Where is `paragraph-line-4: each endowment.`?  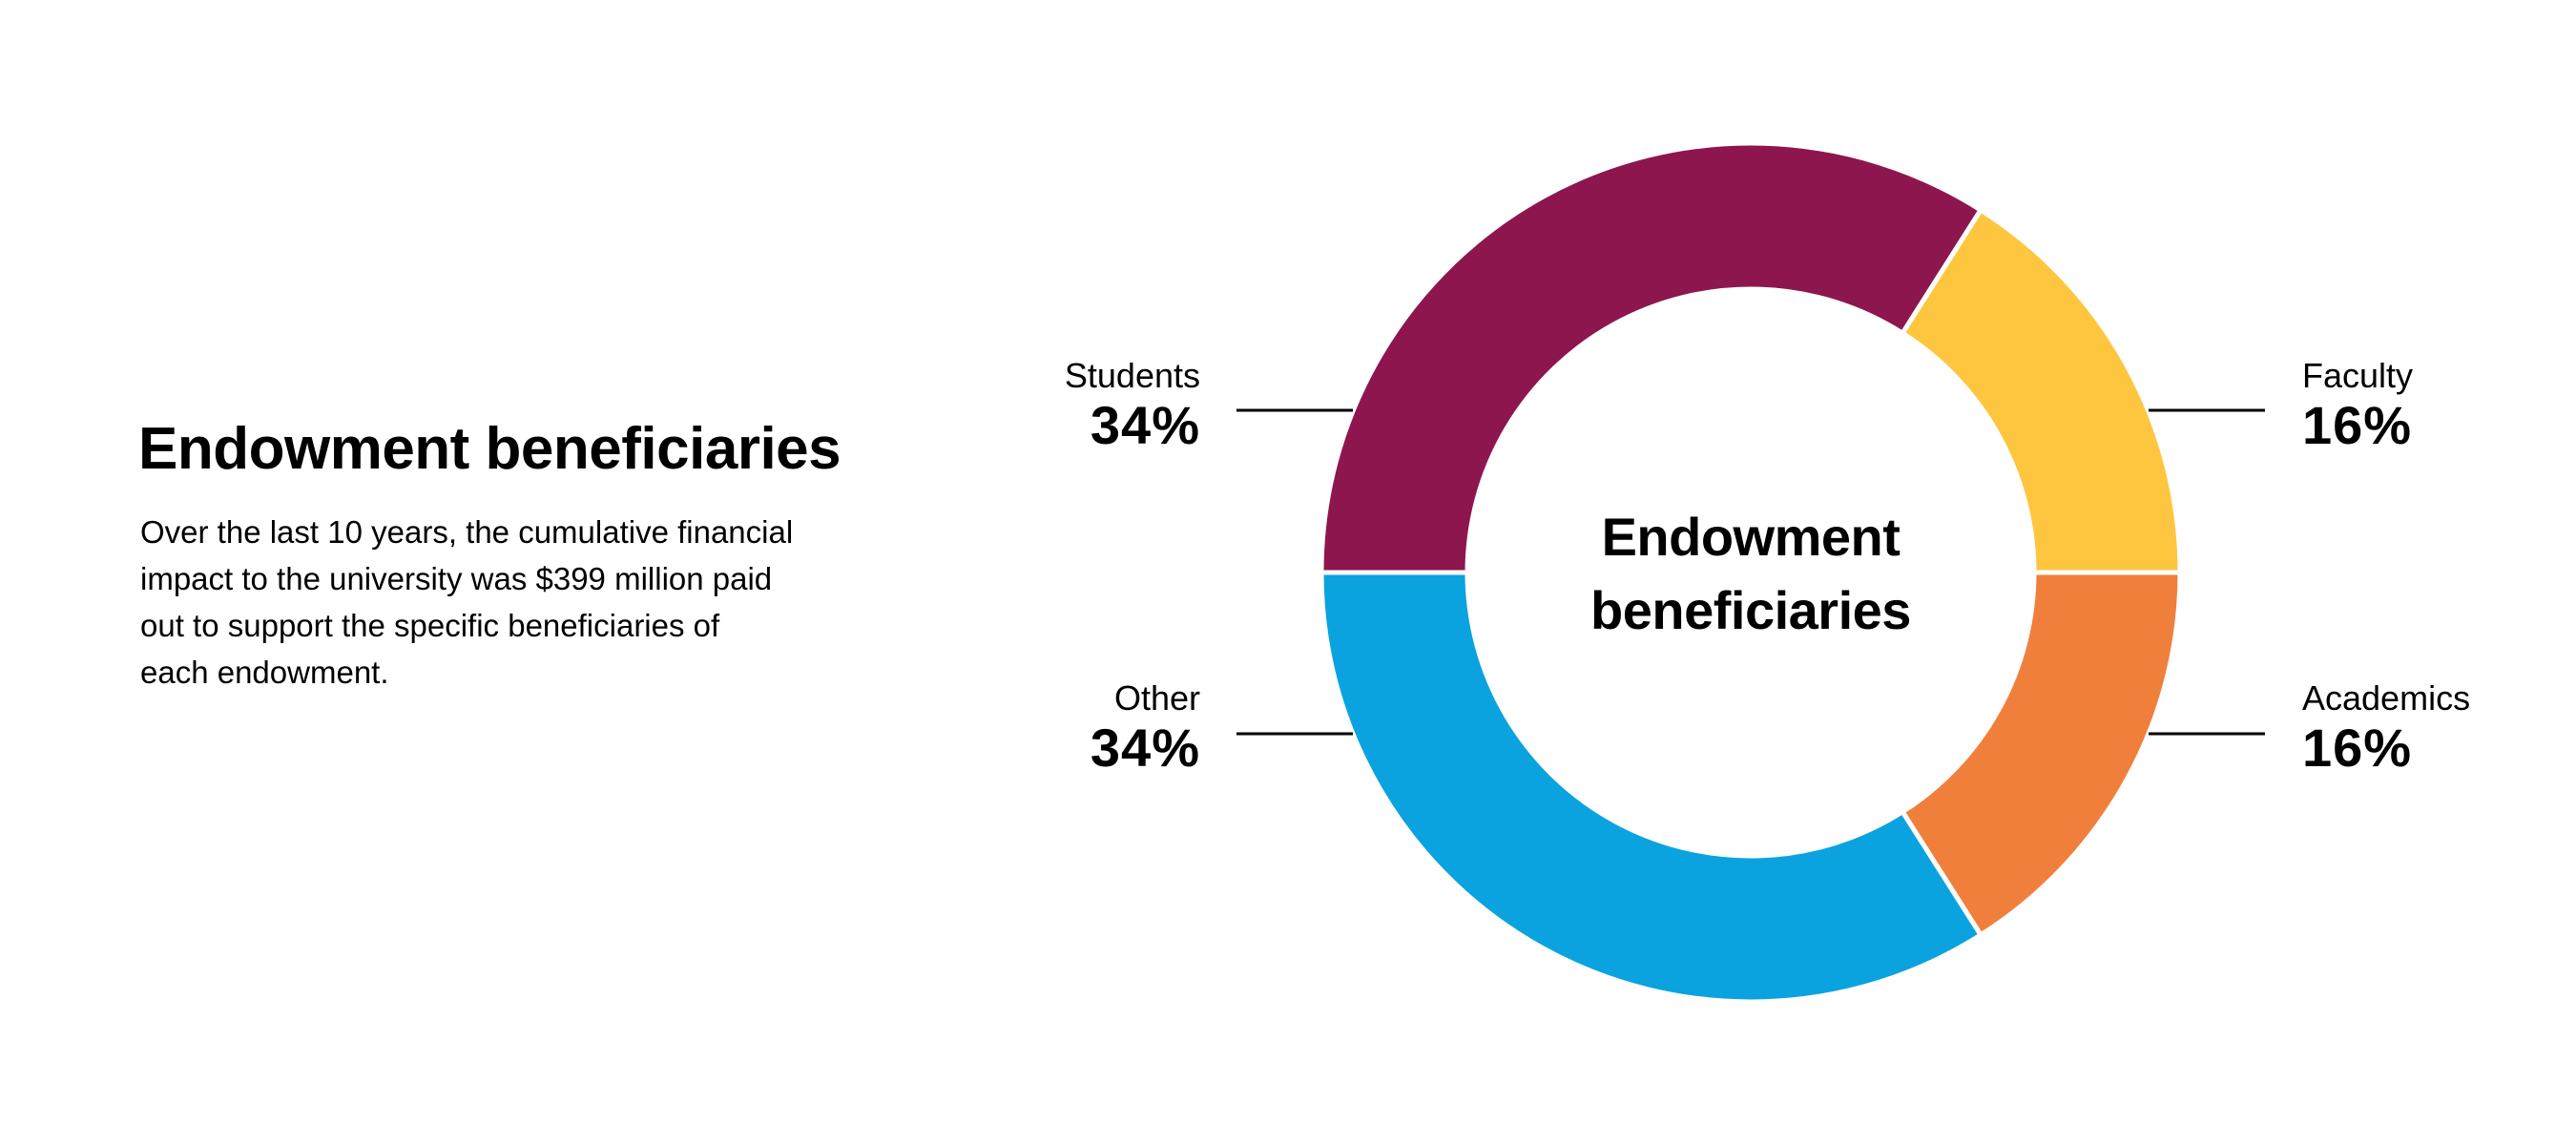
paragraph-line-4: each endowment. is located at coordinates (264, 673).